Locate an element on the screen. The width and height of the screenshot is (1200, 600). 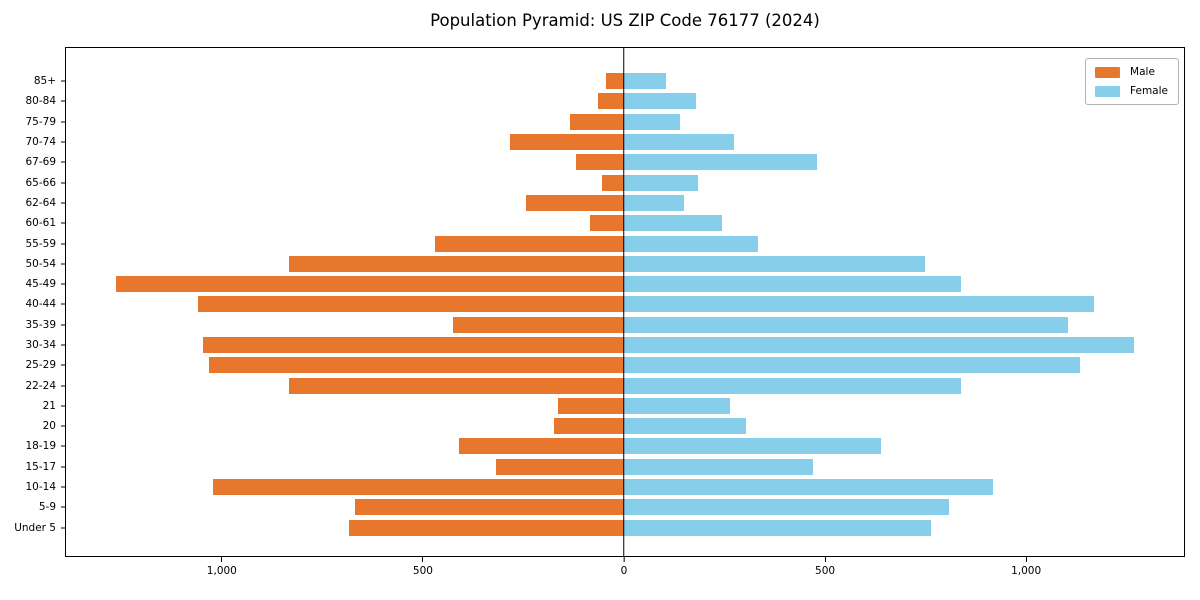
age-row: Under 5 is located at coordinates (599, 528).